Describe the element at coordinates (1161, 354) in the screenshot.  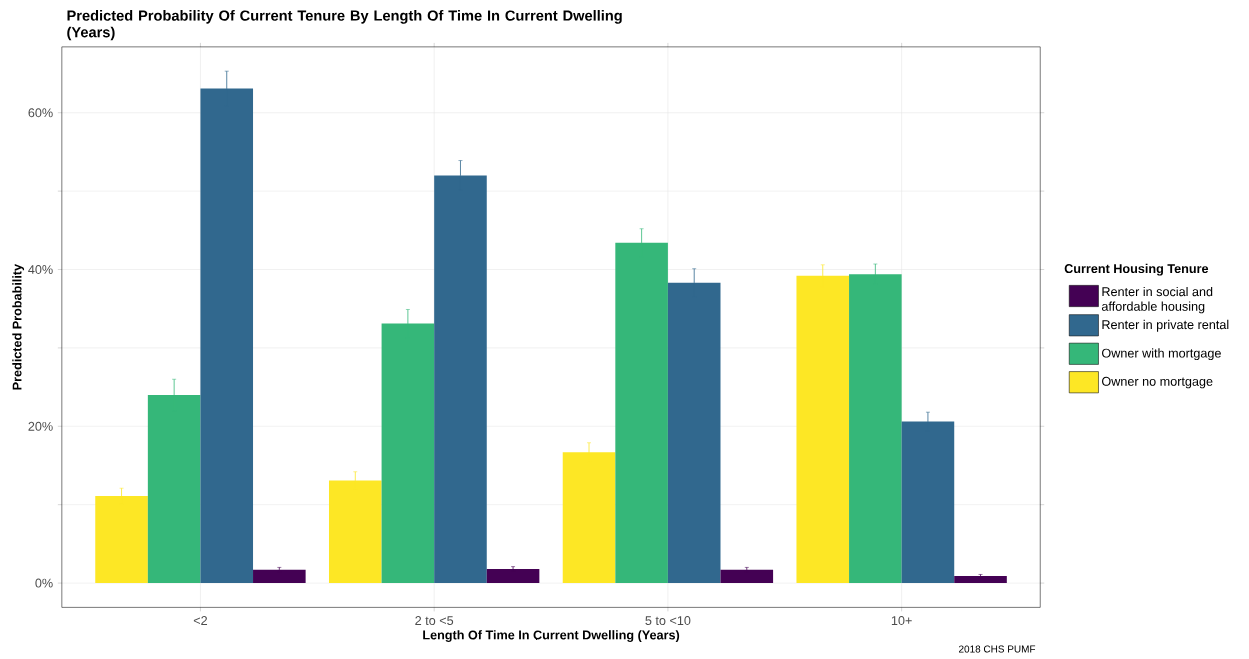
I see `legend-label: Owner with mortgage` at that location.